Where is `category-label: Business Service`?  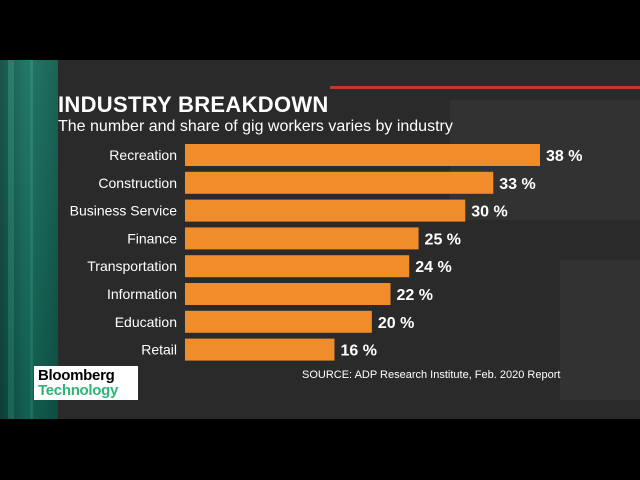
category-label: Business Service is located at coordinates (124, 211).